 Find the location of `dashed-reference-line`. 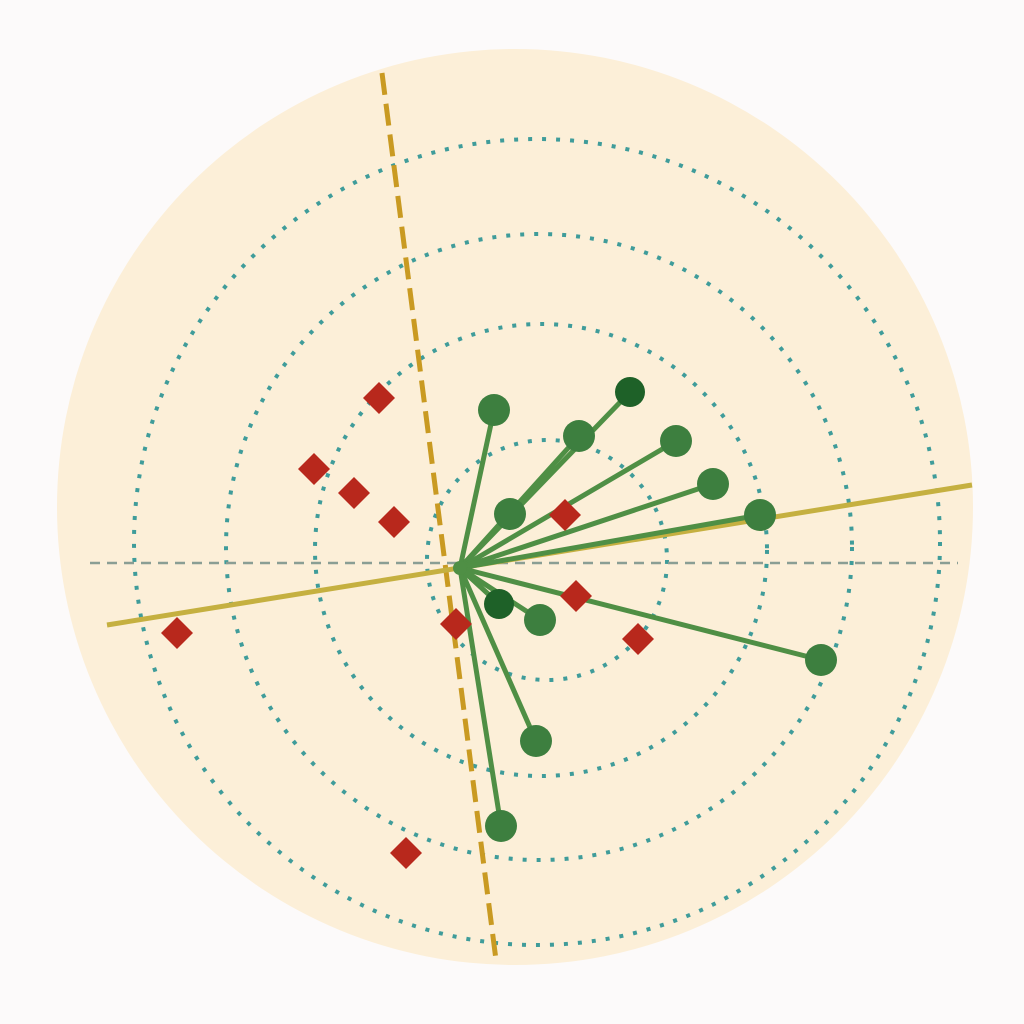

dashed-reference-line is located at coordinates (439, 516).